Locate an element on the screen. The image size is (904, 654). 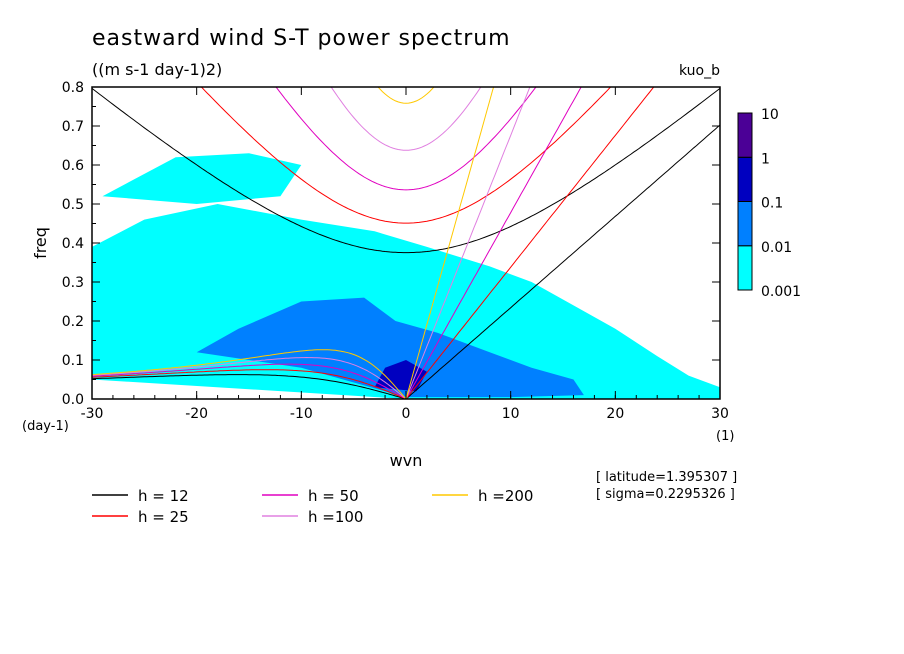
chart-title: eastward wind S-T power spectrum is located at coordinates (301, 38).